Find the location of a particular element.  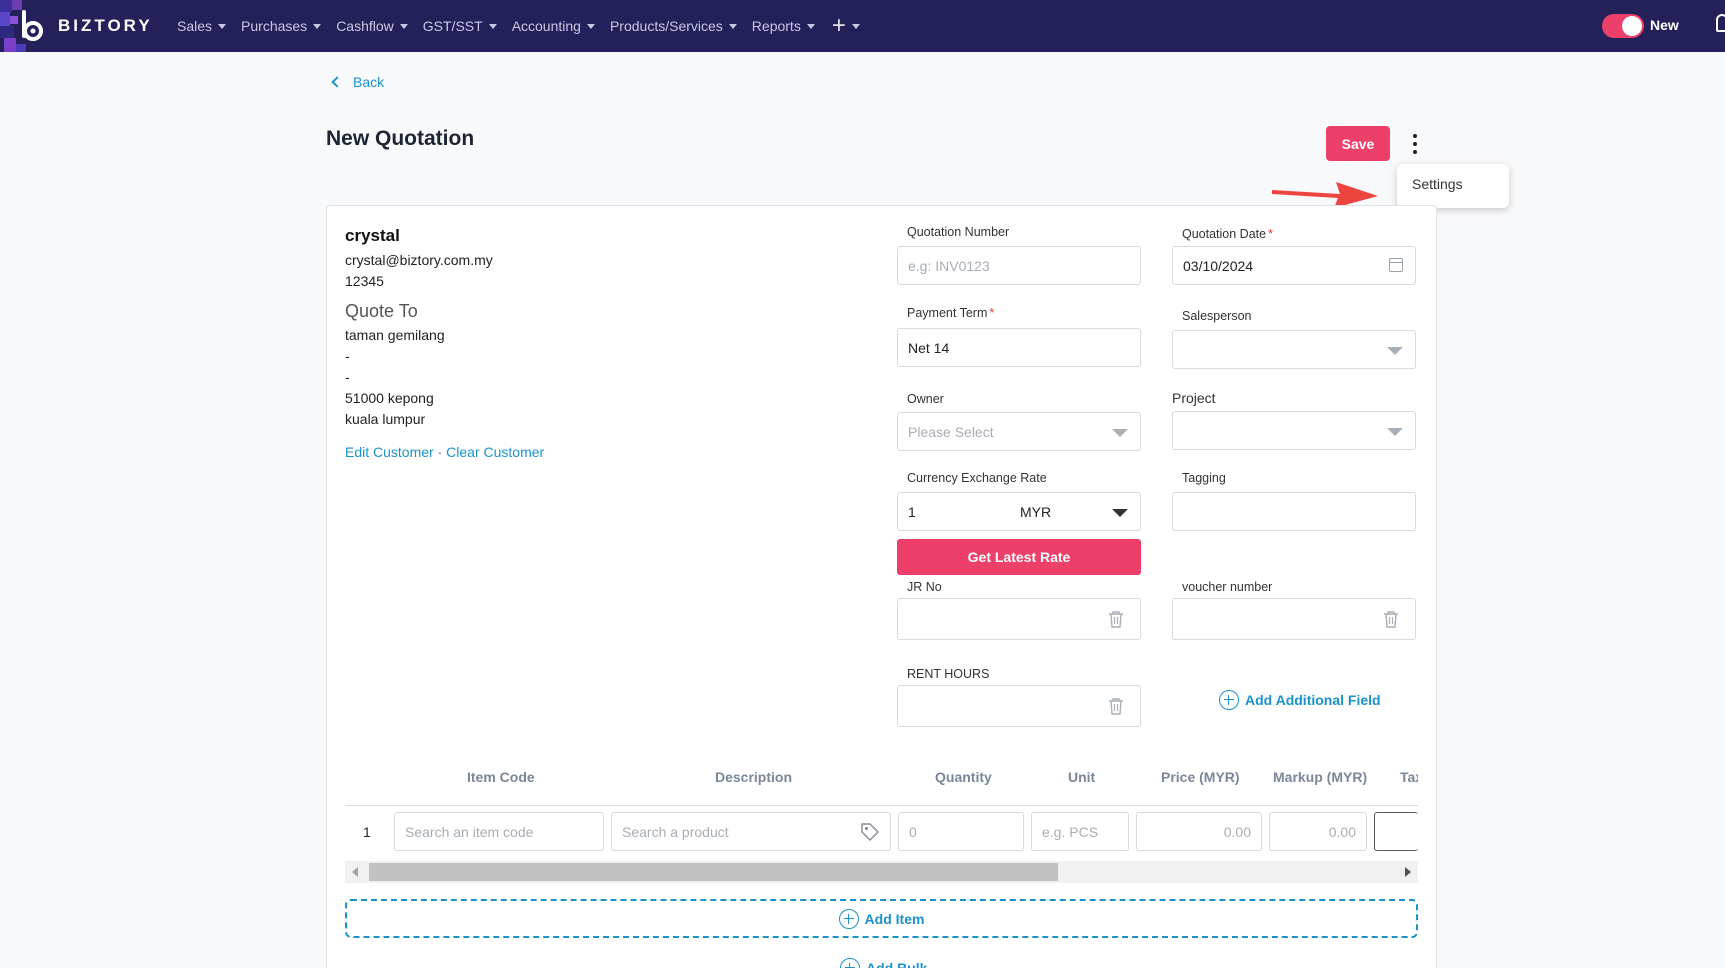

column-header-quantity: Quantity is located at coordinates (963, 777).